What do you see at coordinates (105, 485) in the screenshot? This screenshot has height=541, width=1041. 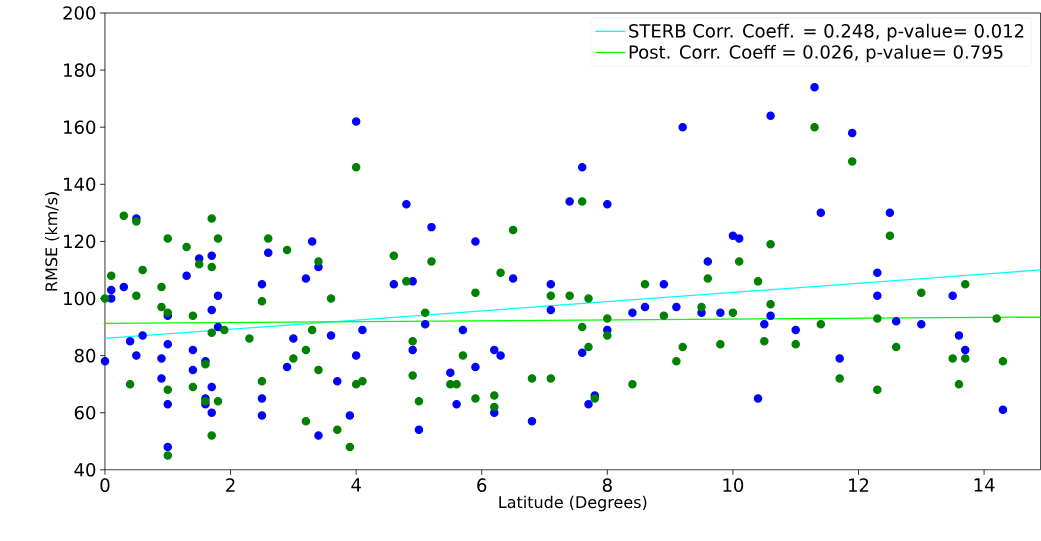 I see `x-tick-label: 0` at bounding box center [105, 485].